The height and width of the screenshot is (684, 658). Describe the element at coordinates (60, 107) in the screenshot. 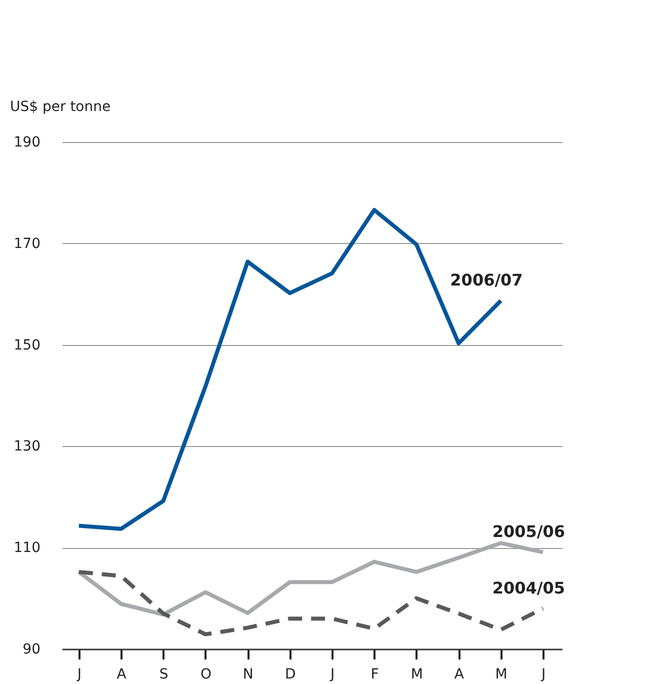

I see `y-axis-title: US$ per tonne` at that location.